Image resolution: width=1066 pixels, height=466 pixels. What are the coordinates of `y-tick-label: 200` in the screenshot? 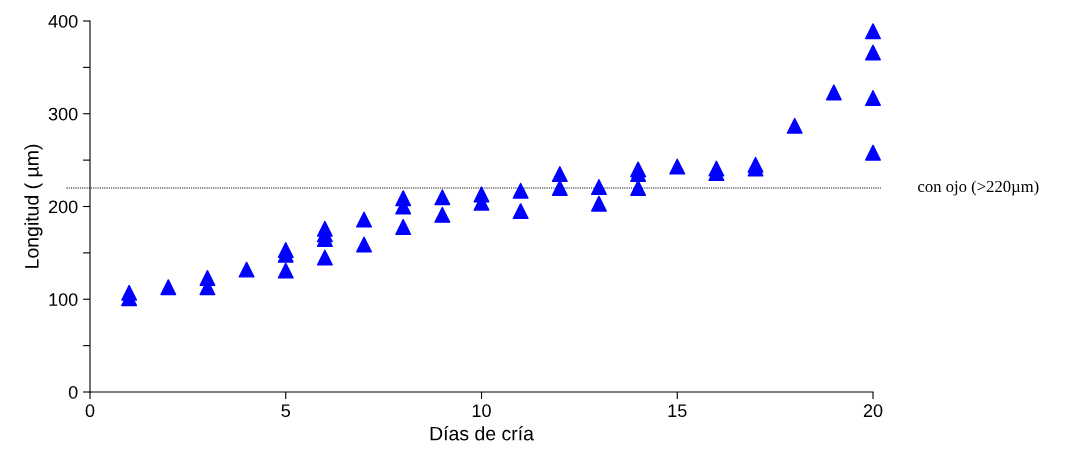 It's located at (63, 207).